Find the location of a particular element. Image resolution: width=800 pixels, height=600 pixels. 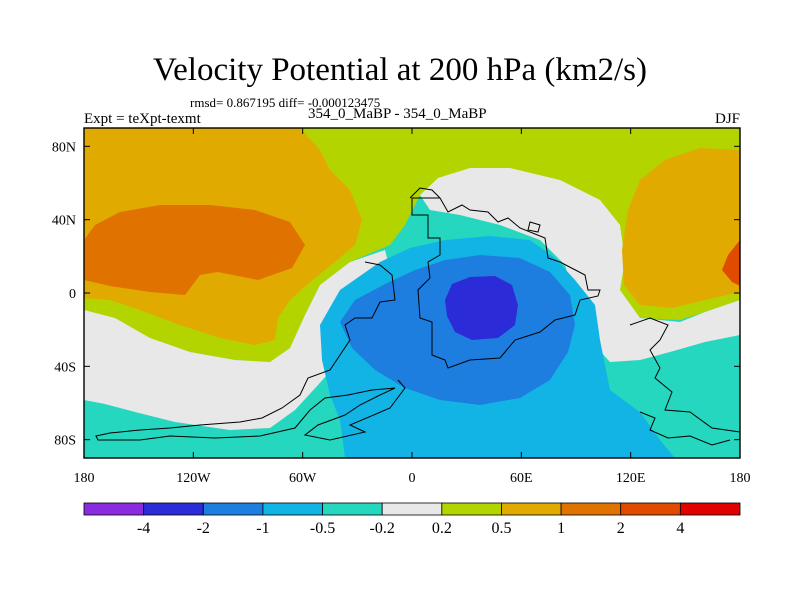

lon-tick-label: 60W is located at coordinates (303, 478).